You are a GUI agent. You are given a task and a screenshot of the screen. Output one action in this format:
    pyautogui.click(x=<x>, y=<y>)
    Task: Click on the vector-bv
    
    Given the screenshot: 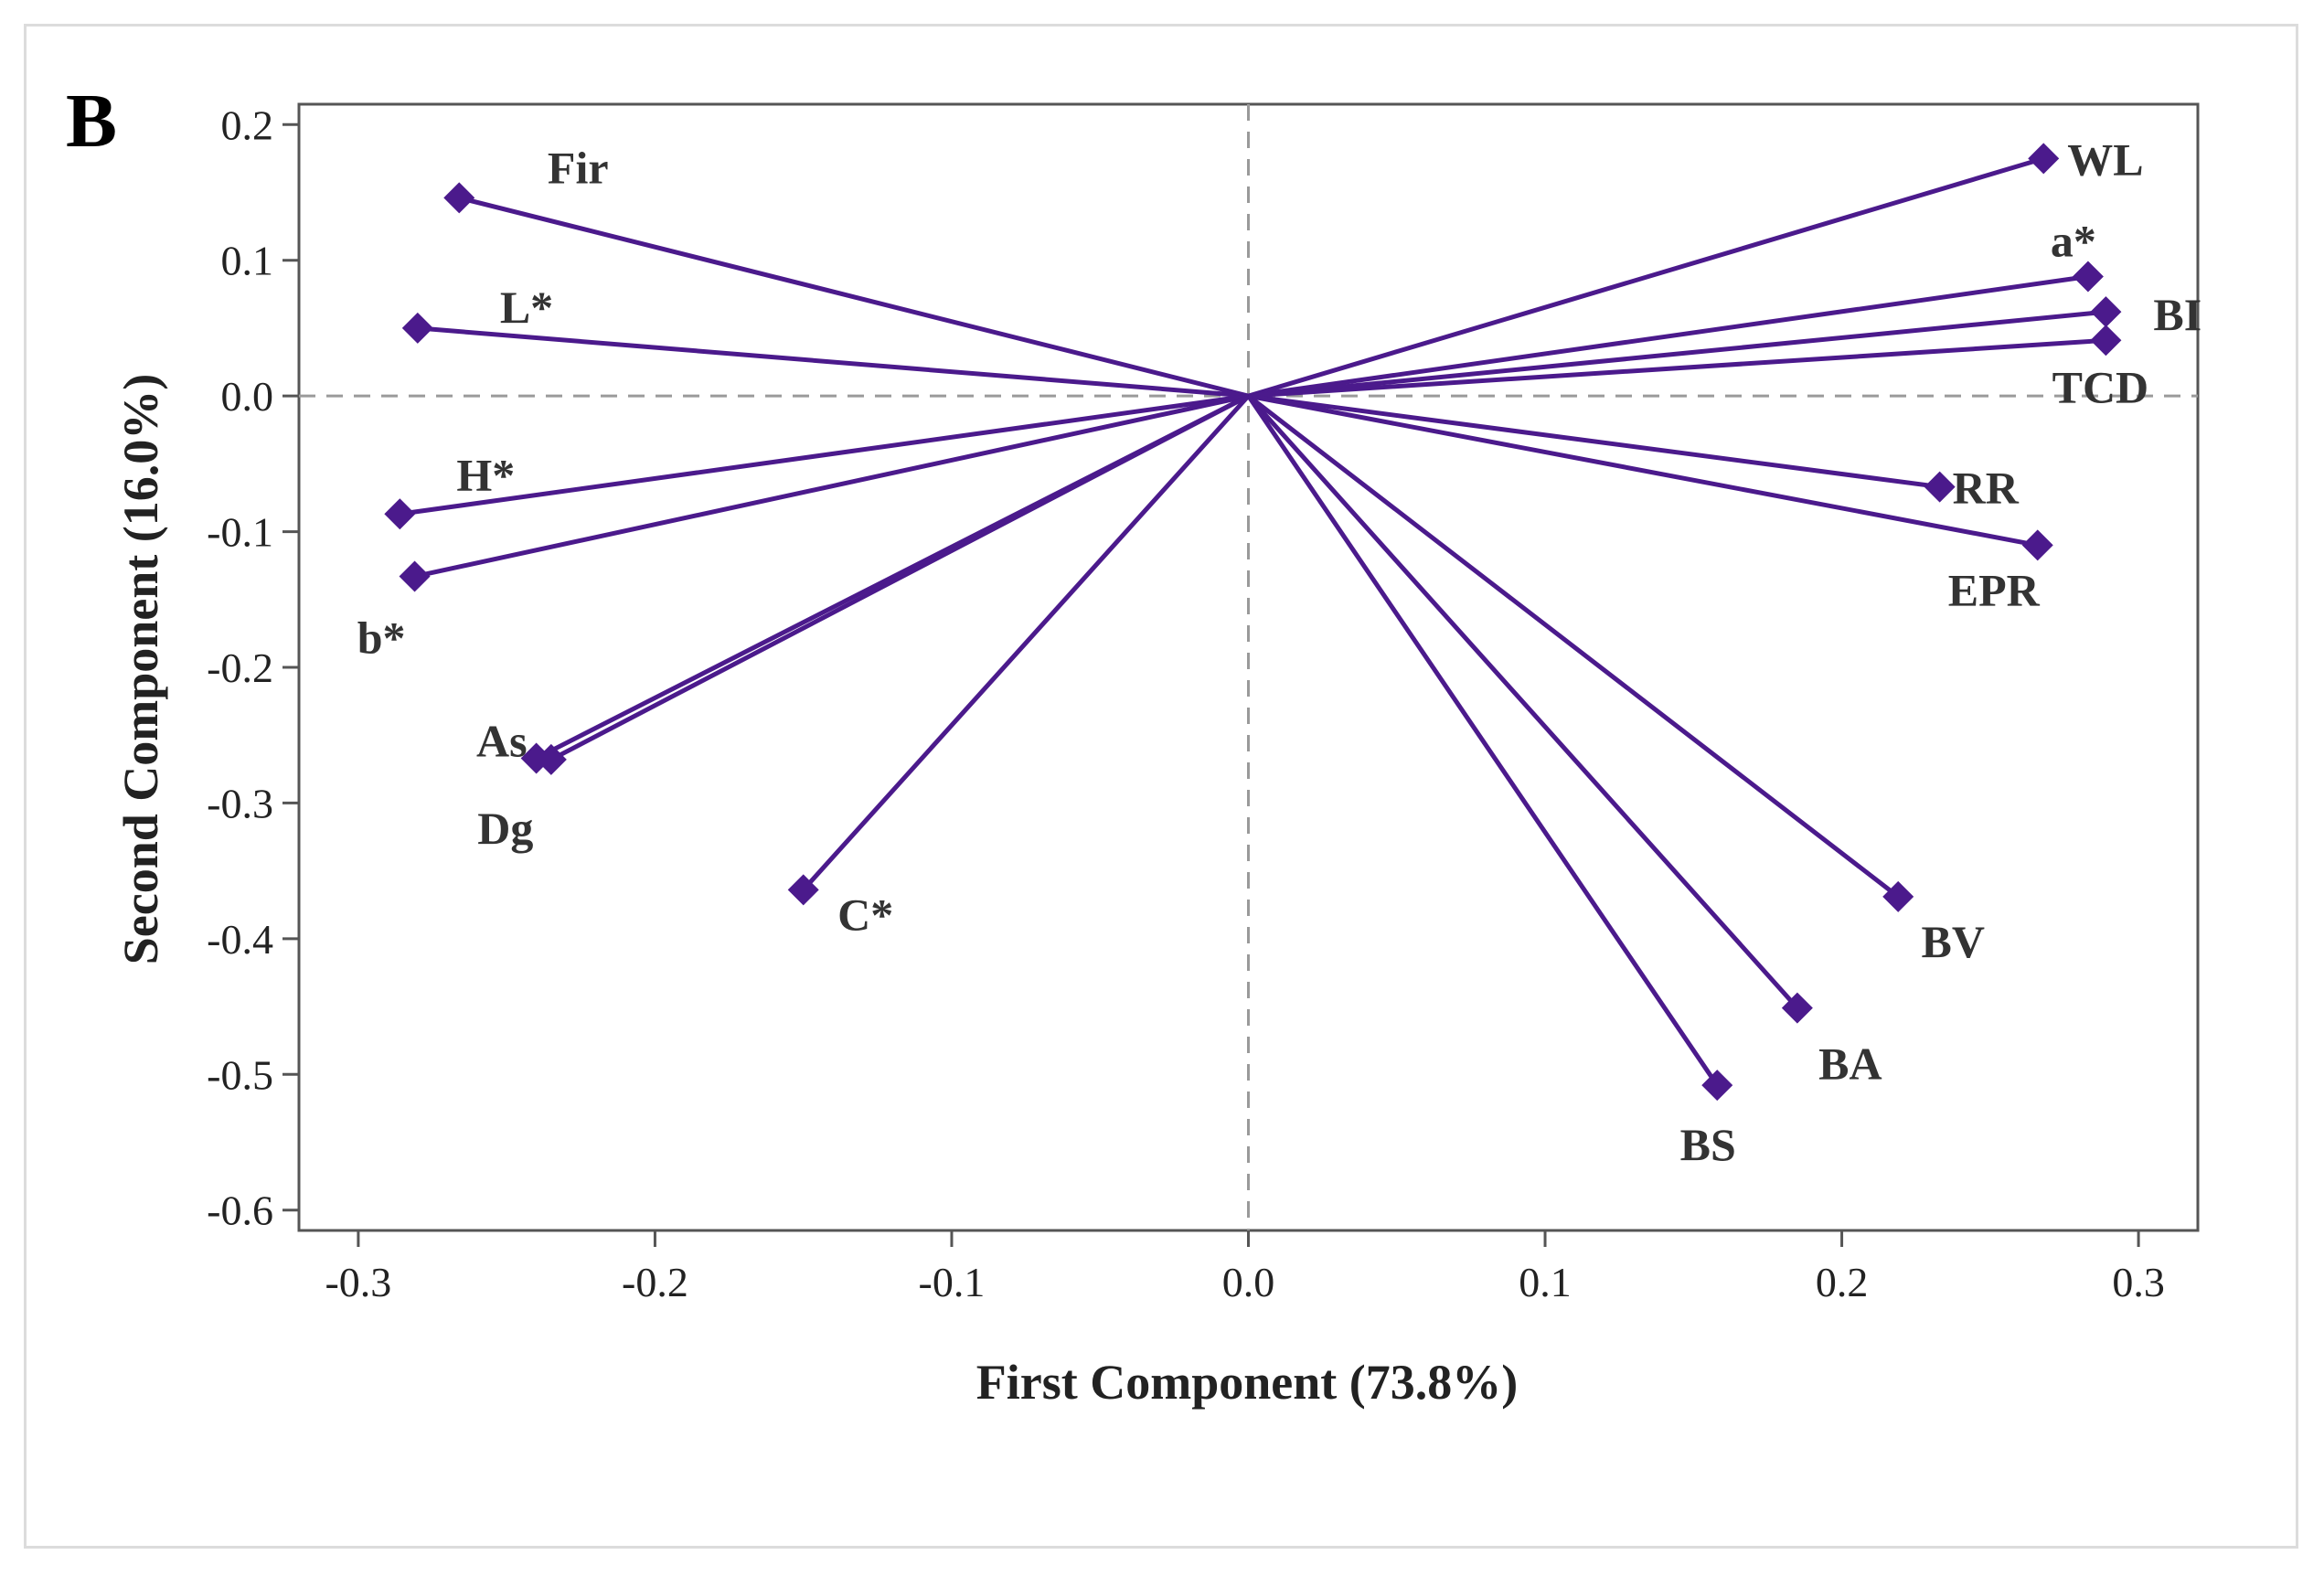 What is the action you would take?
    pyautogui.click(x=1573, y=646)
    